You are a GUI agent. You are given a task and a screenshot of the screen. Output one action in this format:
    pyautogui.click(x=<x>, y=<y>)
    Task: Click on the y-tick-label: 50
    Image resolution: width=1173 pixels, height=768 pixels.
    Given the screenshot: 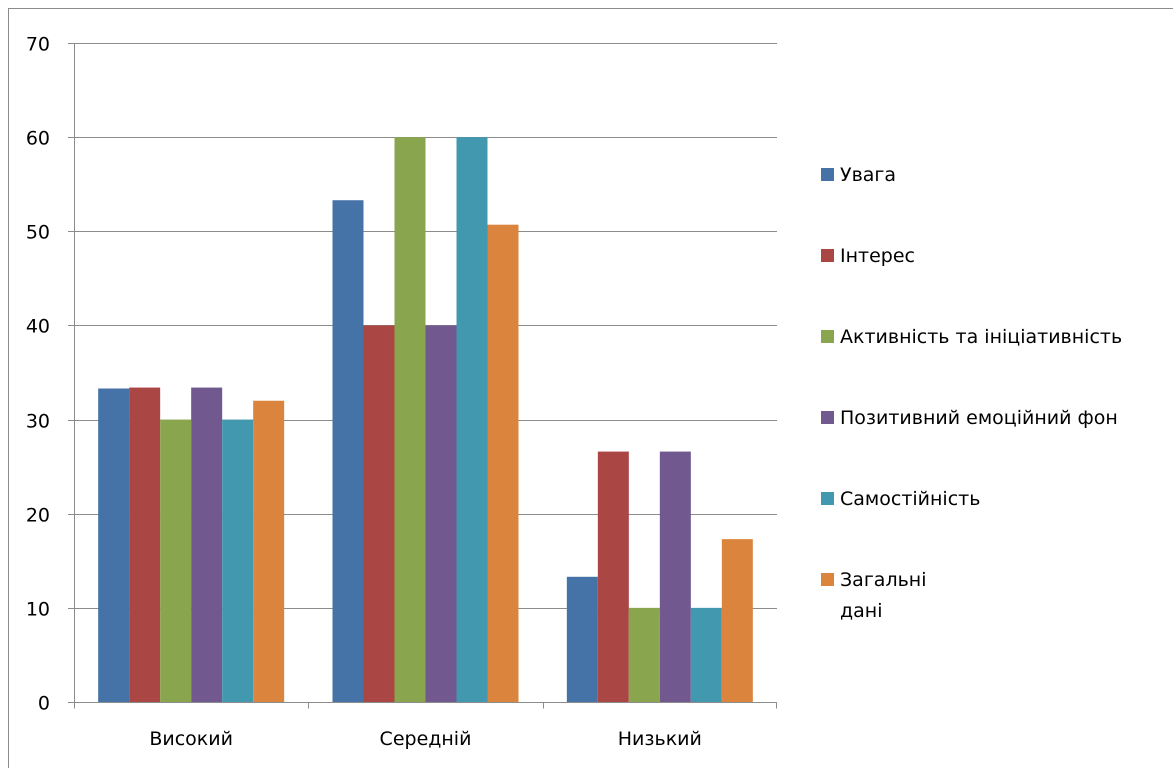 What is the action you would take?
    pyautogui.click(x=38, y=233)
    